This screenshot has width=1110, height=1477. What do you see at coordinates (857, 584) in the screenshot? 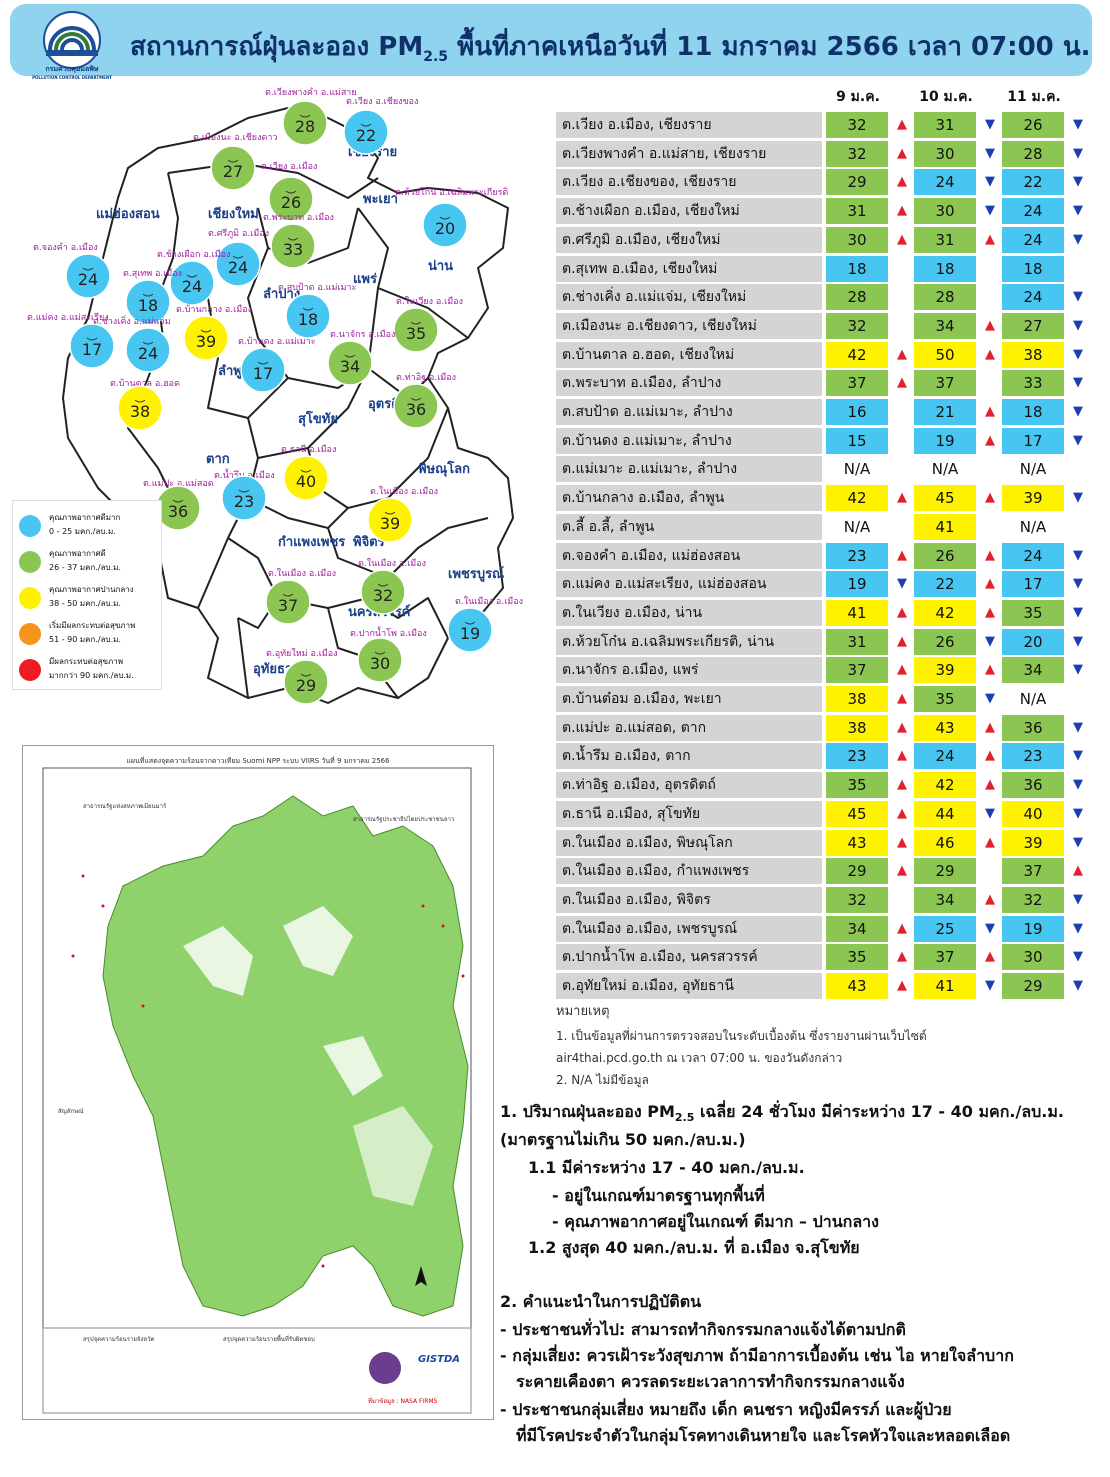
I see `pm25-value: 19` at bounding box center [857, 584].